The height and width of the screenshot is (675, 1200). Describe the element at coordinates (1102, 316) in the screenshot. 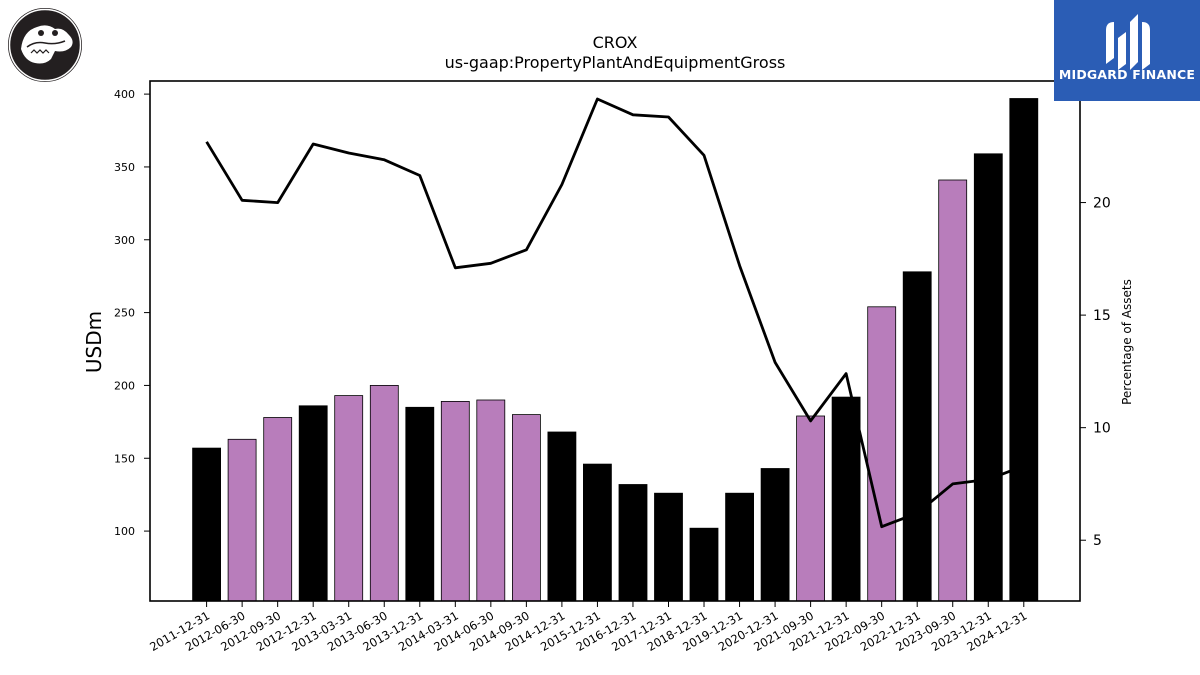

I see `y2-tick-label: 15` at that location.